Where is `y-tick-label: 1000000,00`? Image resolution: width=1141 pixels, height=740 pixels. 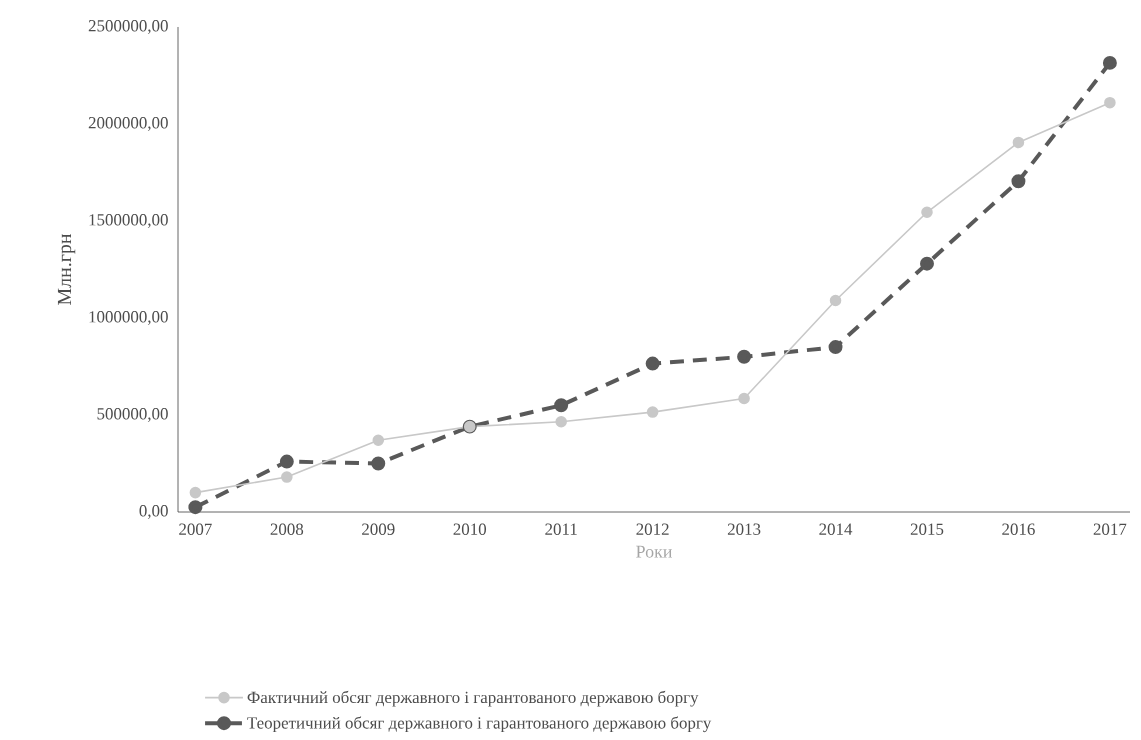
y-tick-label: 1000000,00 is located at coordinates (128, 318).